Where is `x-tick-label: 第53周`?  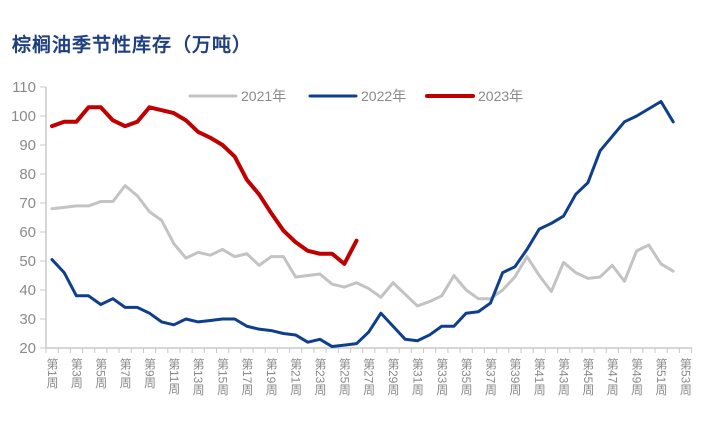 x-tick-label: 第53周 is located at coordinates (685, 377).